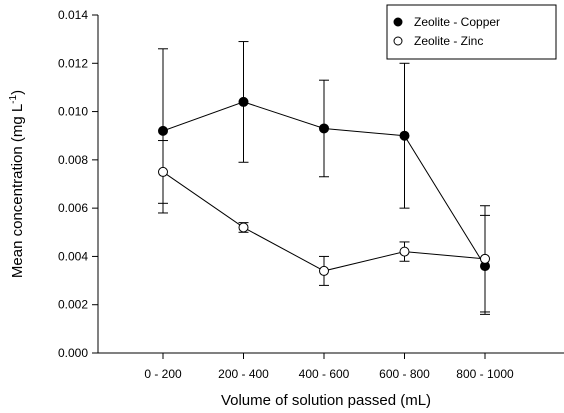  What do you see at coordinates (73, 63) in the screenshot?
I see `y-tick-label: 0.012` at bounding box center [73, 63].